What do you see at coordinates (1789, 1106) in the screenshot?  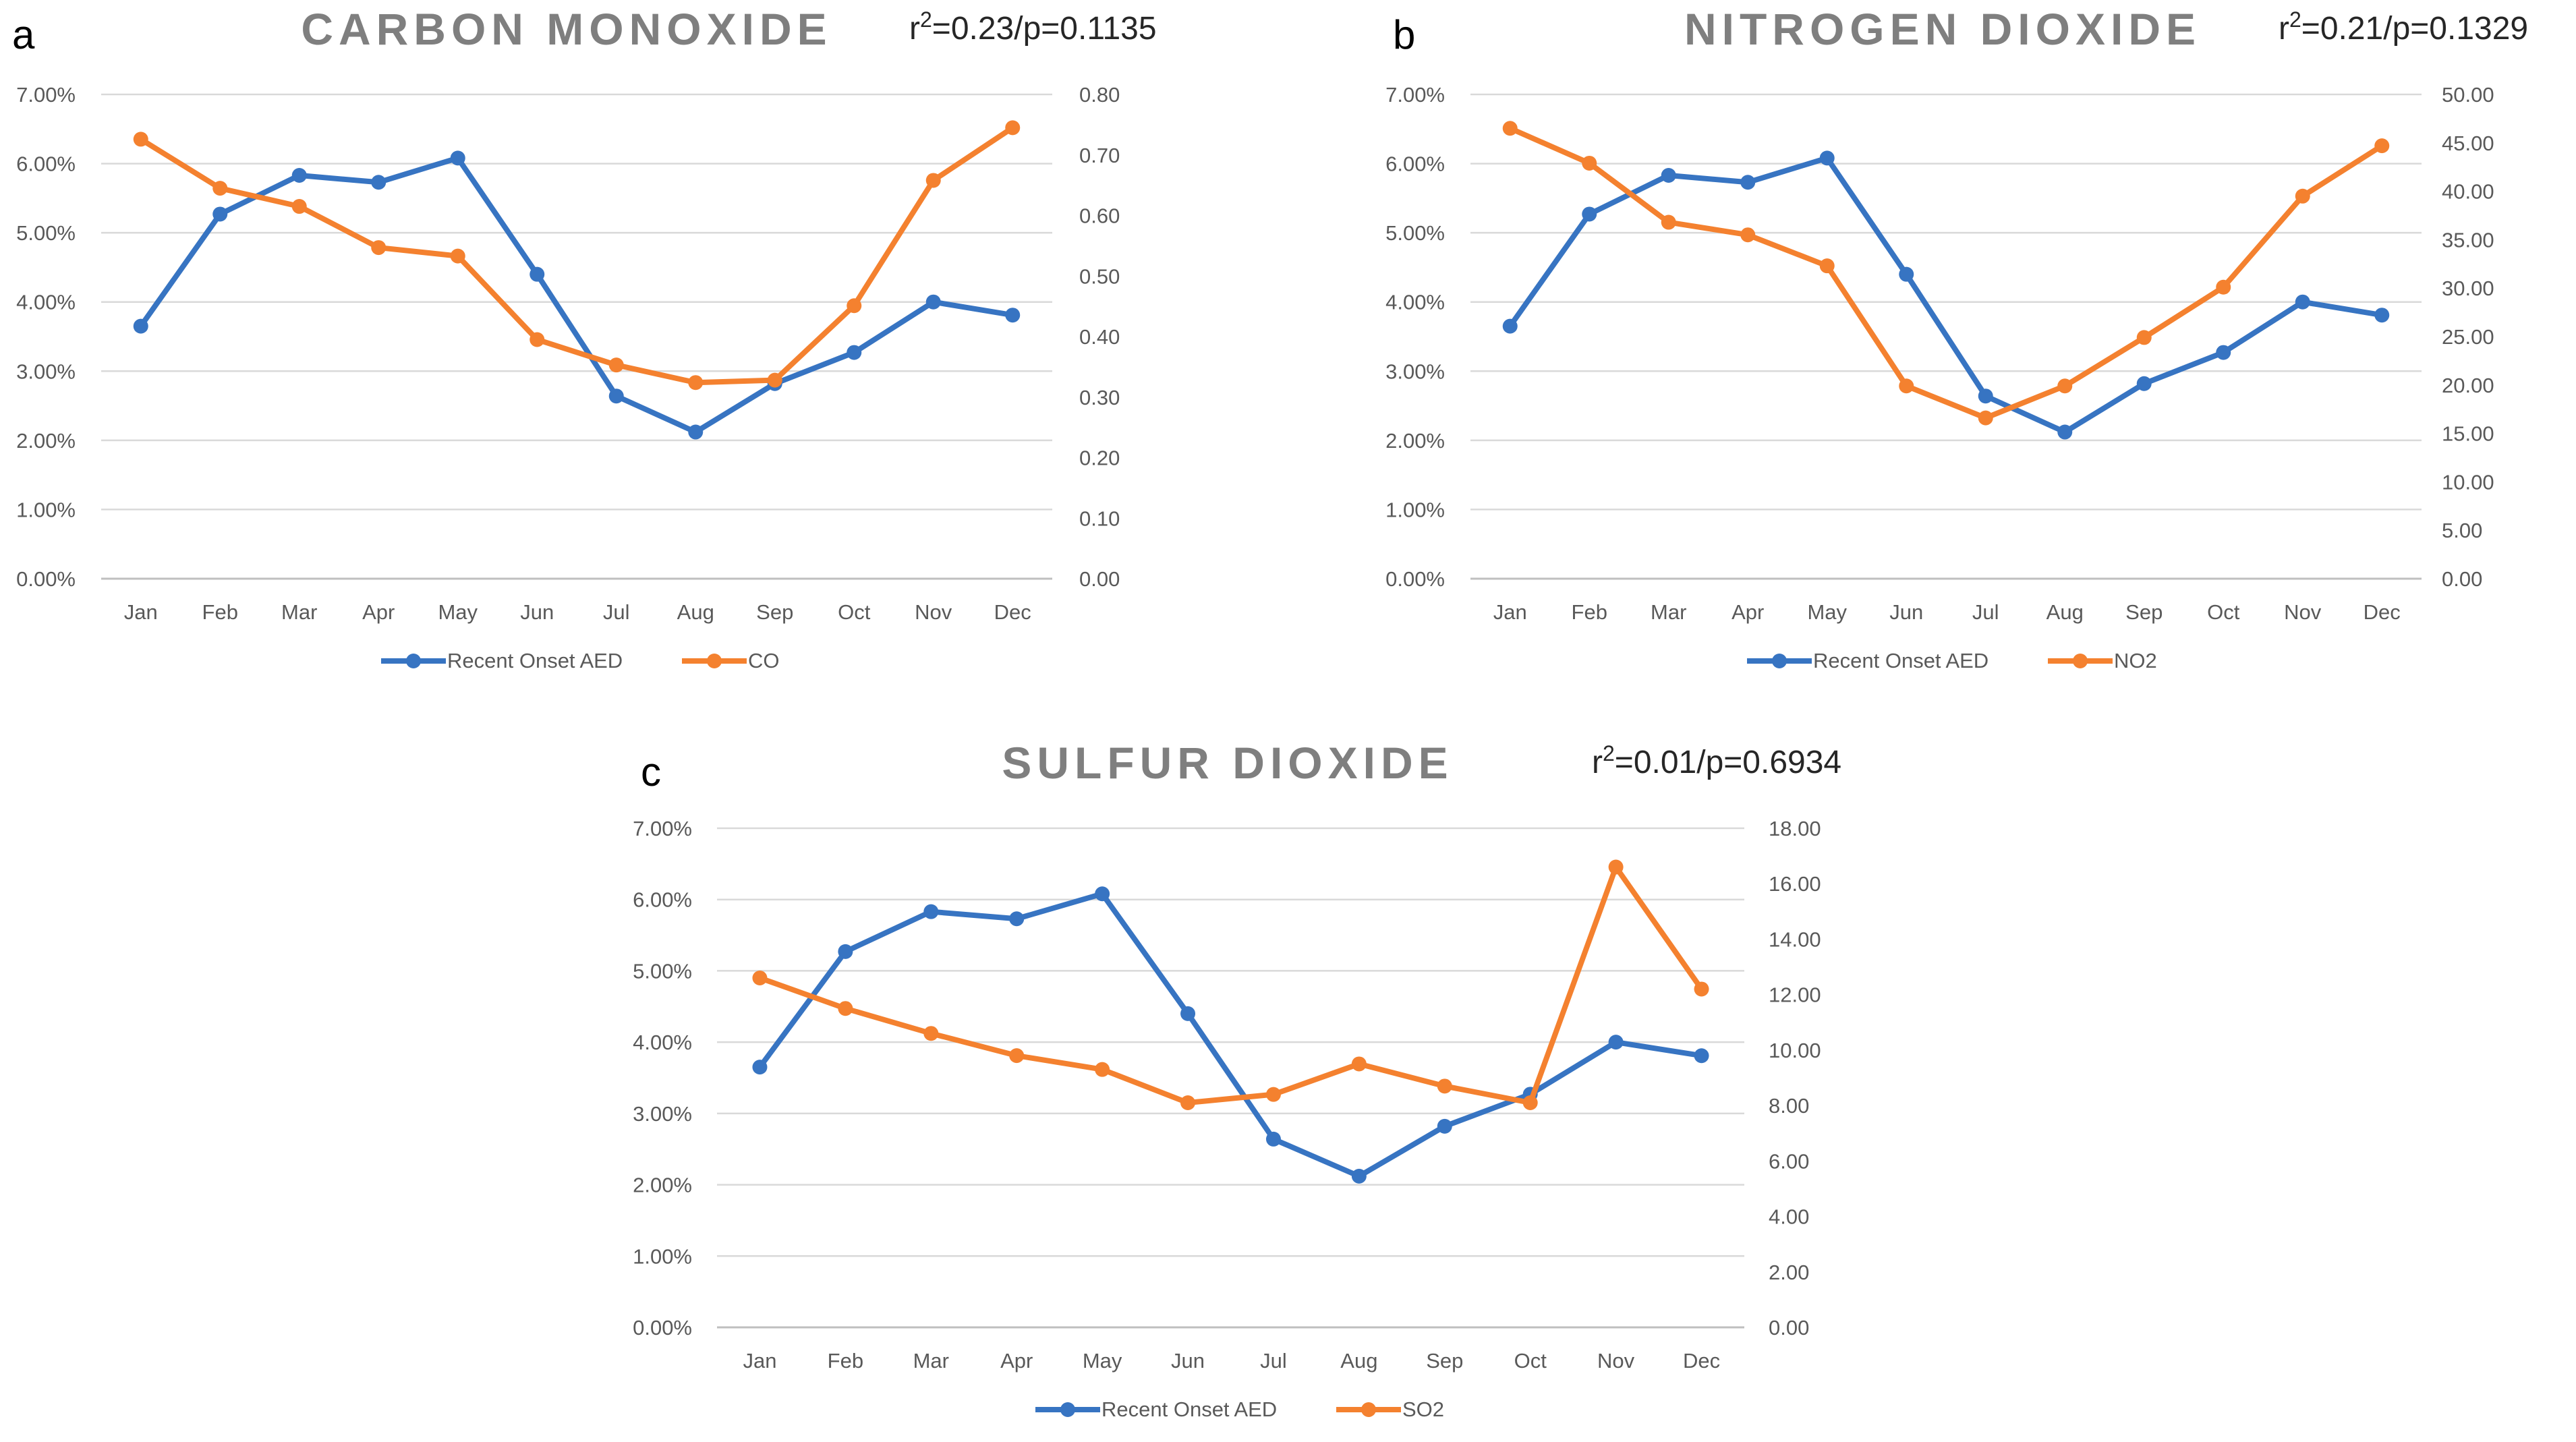 I see `y-right-tick-label: 8.00` at bounding box center [1789, 1106].